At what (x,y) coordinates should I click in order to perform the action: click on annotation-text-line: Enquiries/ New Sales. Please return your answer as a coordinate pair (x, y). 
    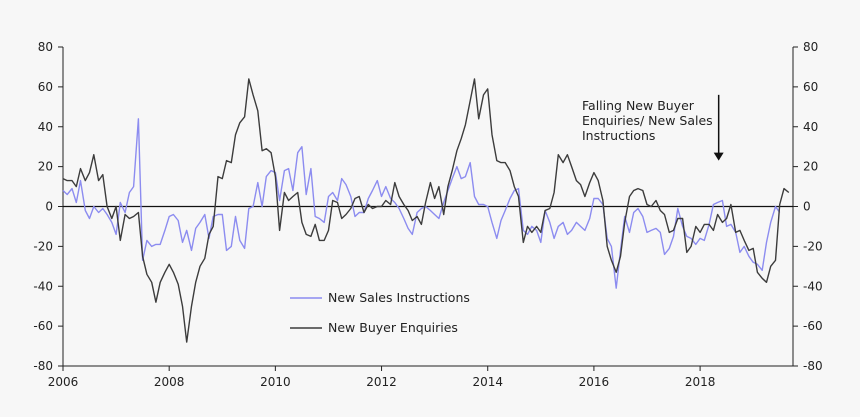
    Looking at the image, I should click on (647, 120).